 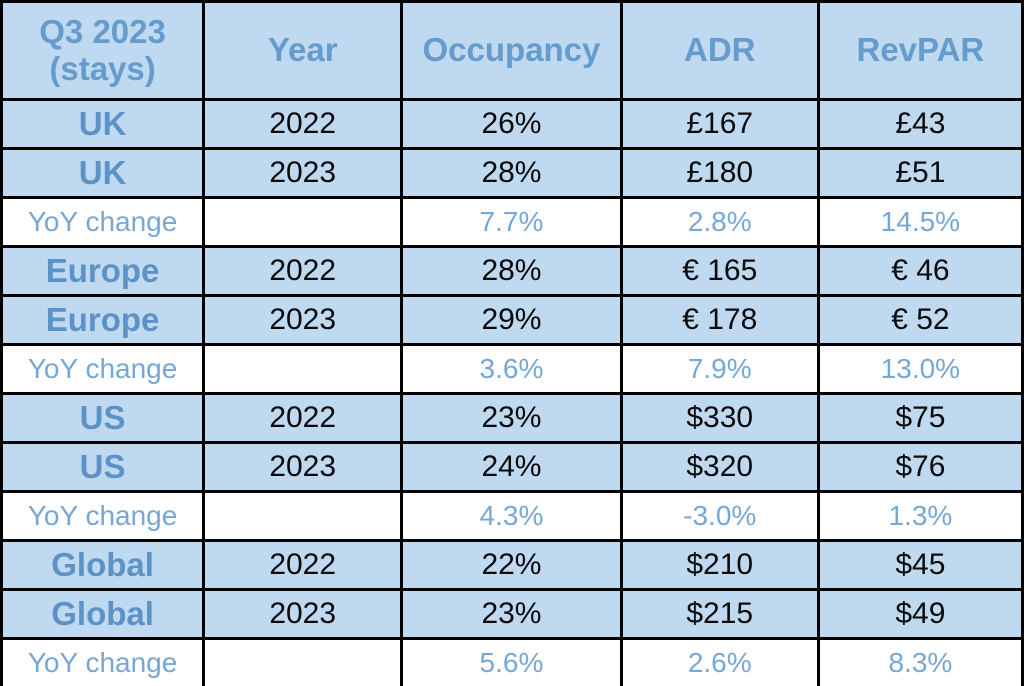 I want to click on revpar-cell: £43, so click(x=920, y=124).